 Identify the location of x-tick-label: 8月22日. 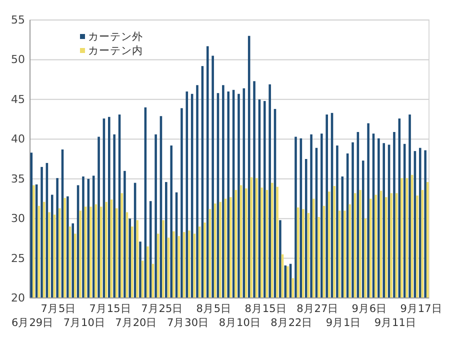
(291, 323).